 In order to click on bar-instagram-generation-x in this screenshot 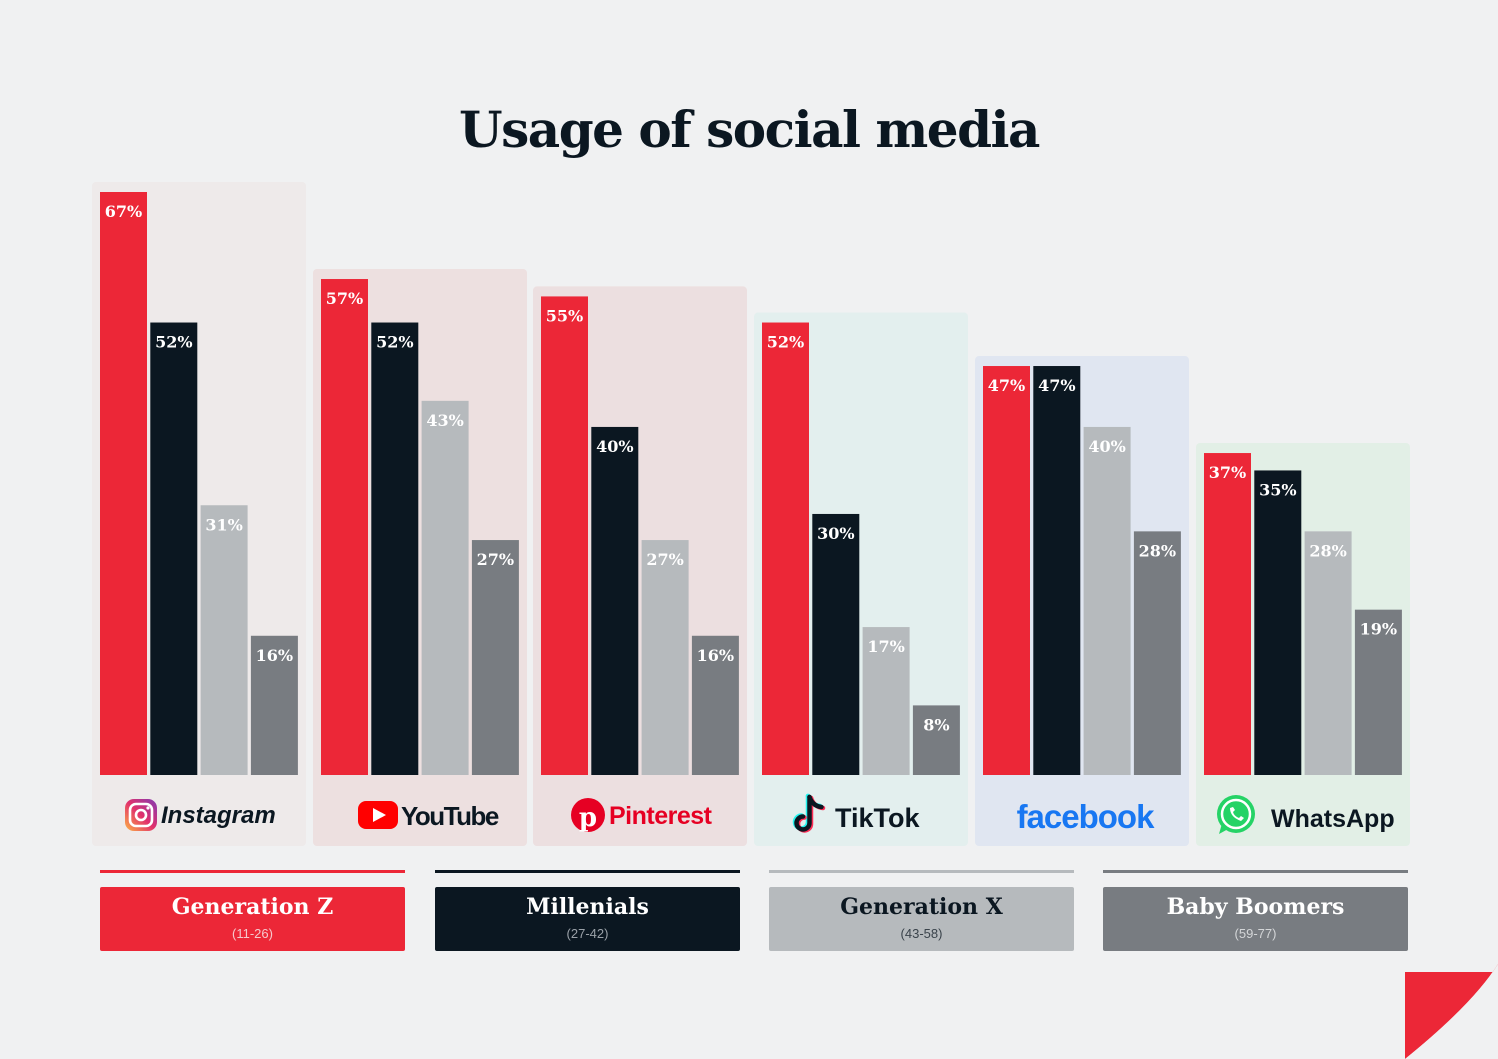, I will do `click(224, 640)`.